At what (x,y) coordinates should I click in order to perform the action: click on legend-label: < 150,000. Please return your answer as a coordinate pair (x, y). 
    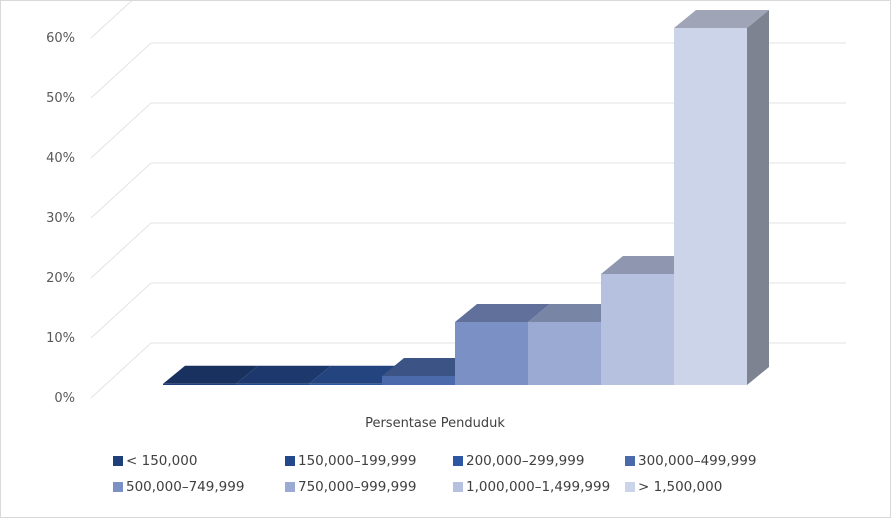
    Looking at the image, I should click on (162, 461).